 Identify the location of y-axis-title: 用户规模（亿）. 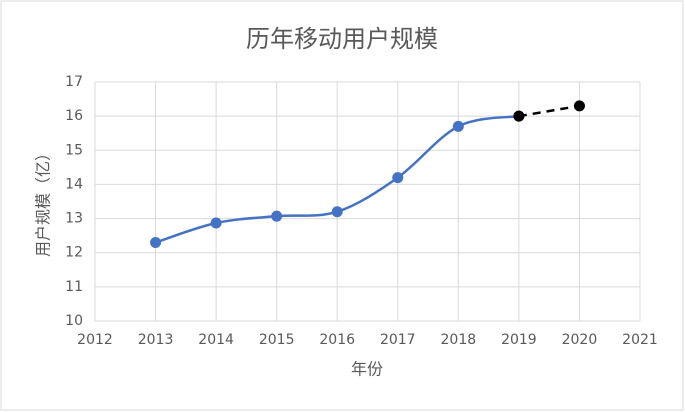
(43, 201).